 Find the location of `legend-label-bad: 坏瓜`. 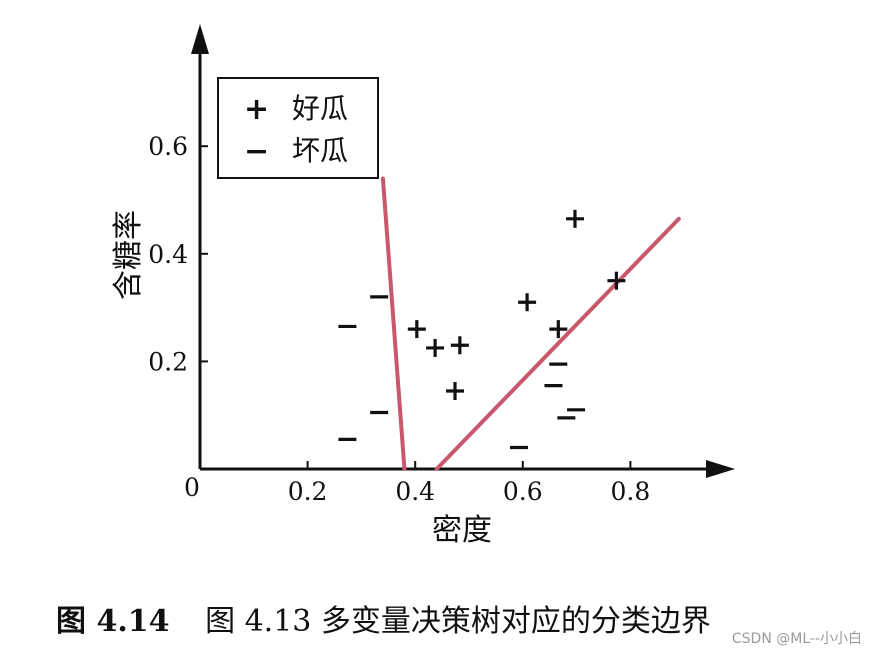

legend-label-bad: 坏瓜 is located at coordinates (320, 150).